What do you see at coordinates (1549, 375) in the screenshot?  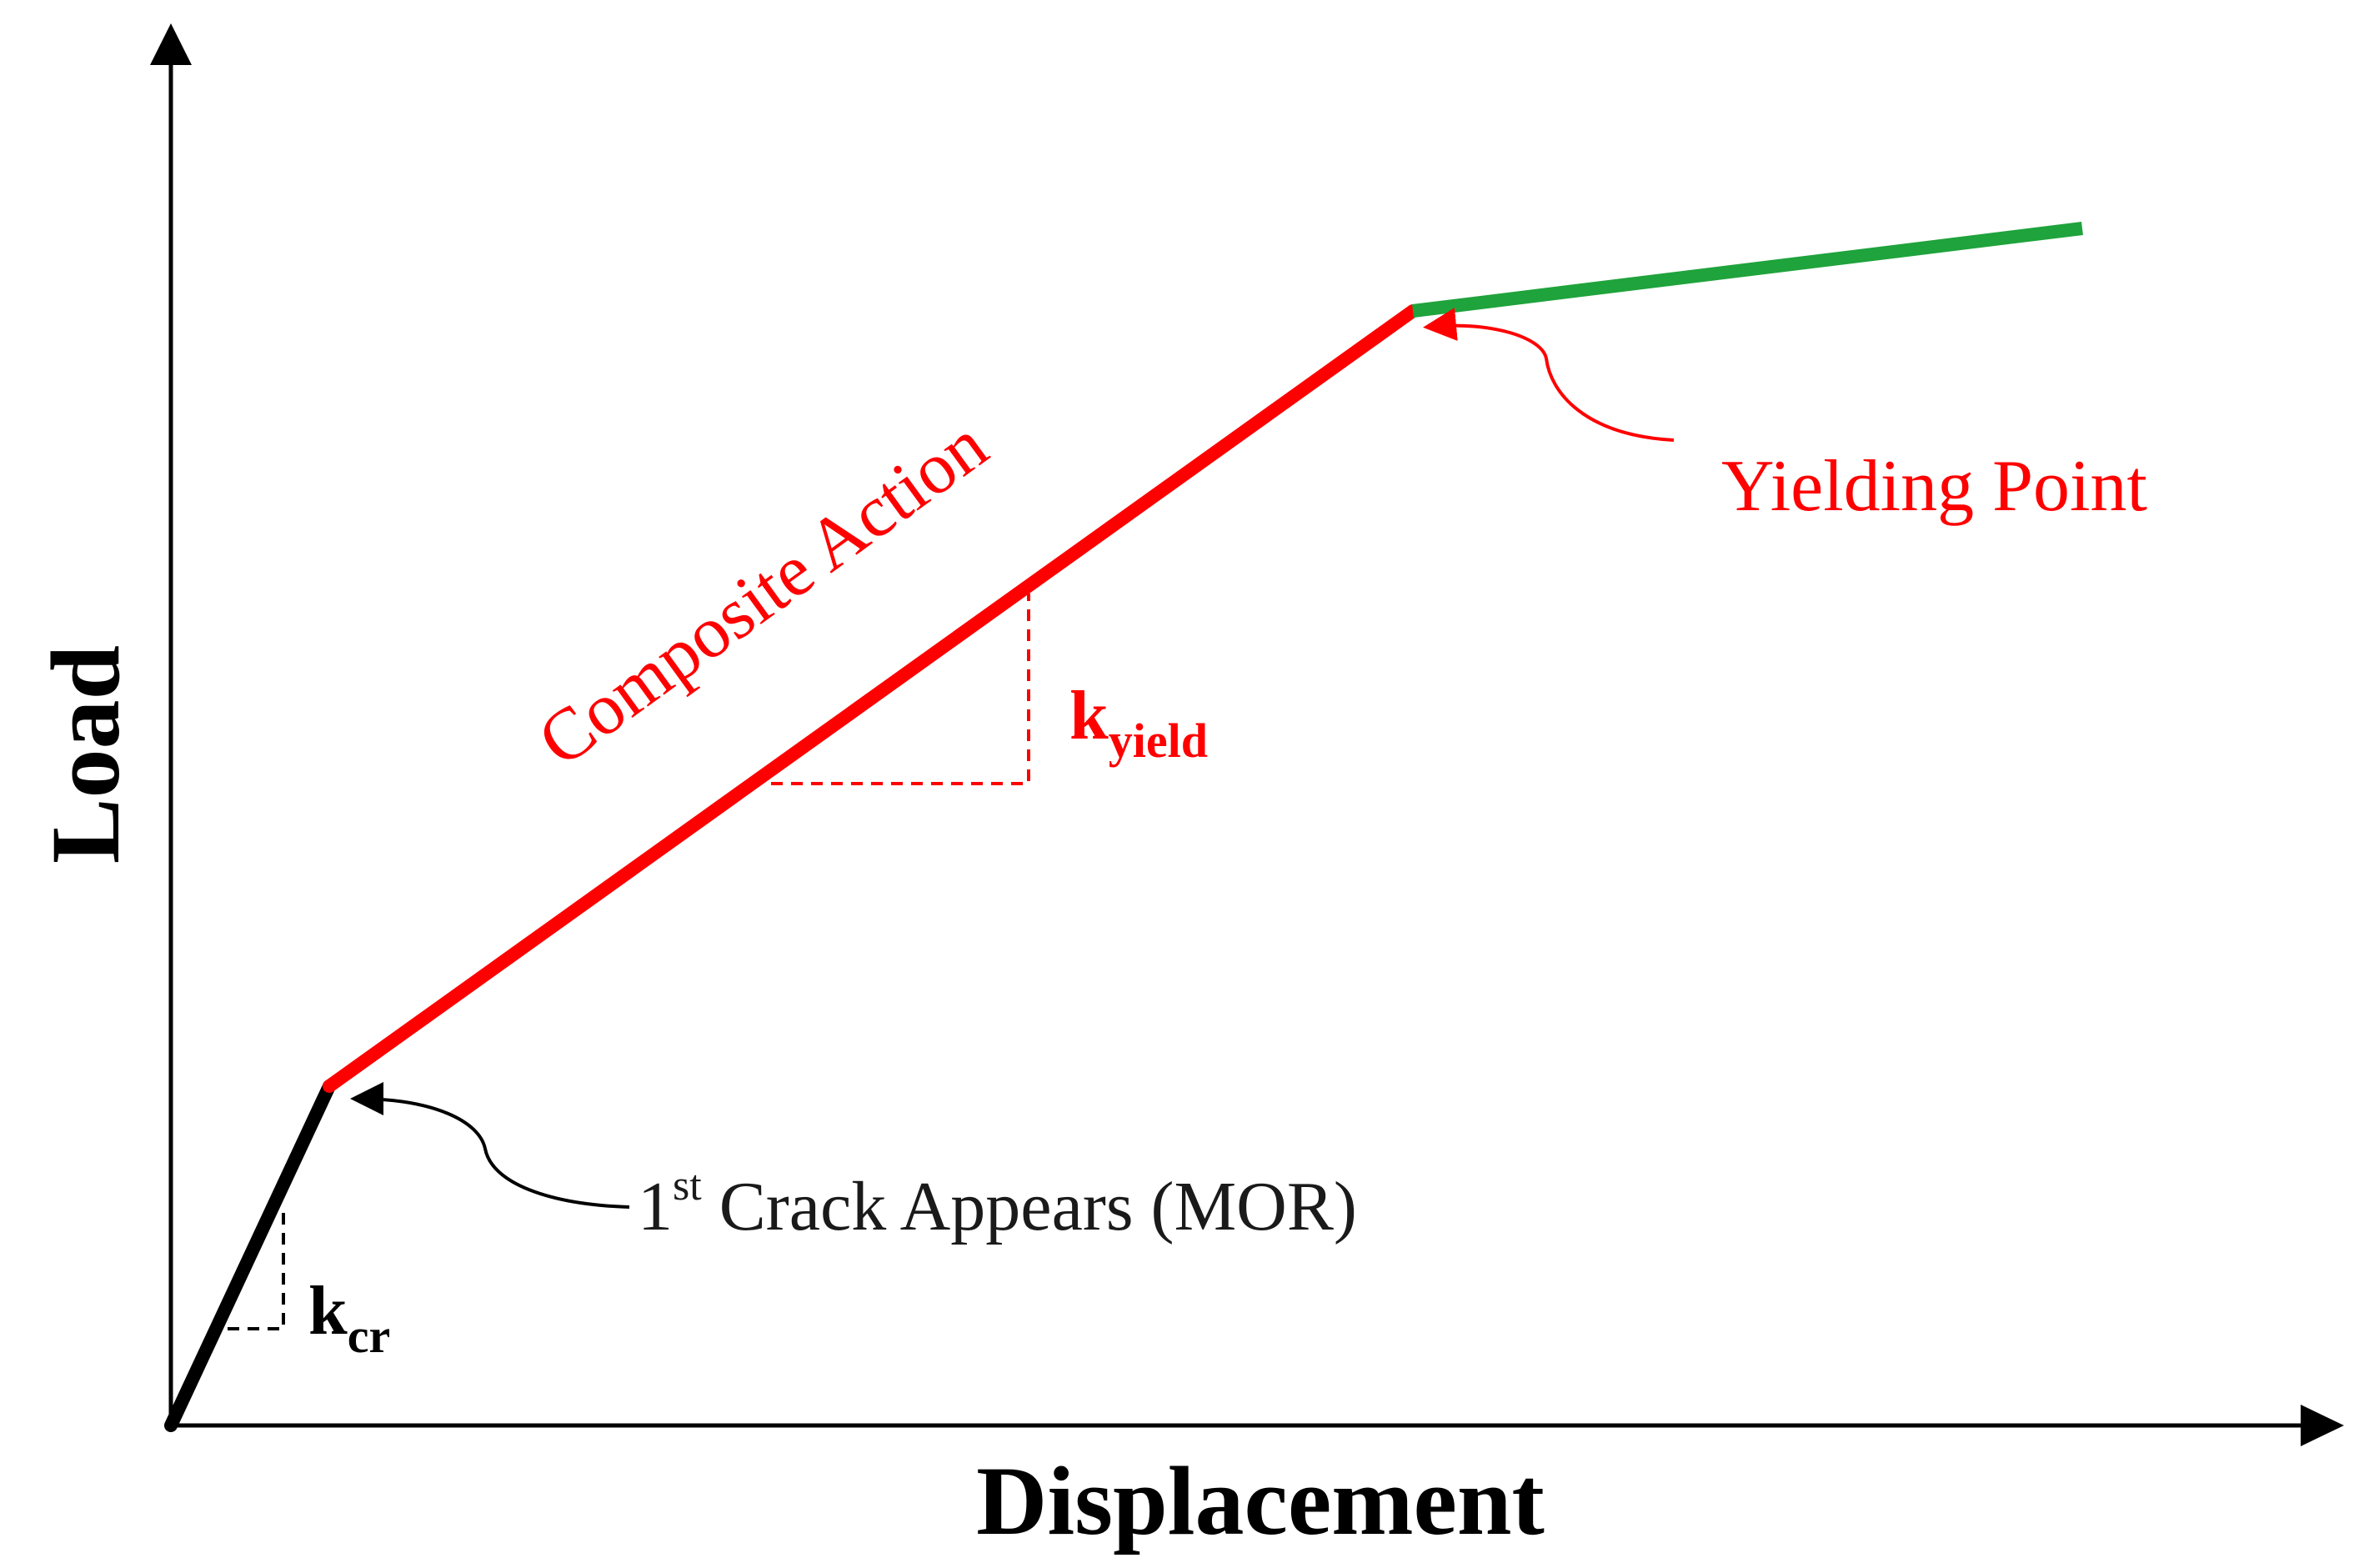 I see `yielding-point-pointer` at bounding box center [1549, 375].